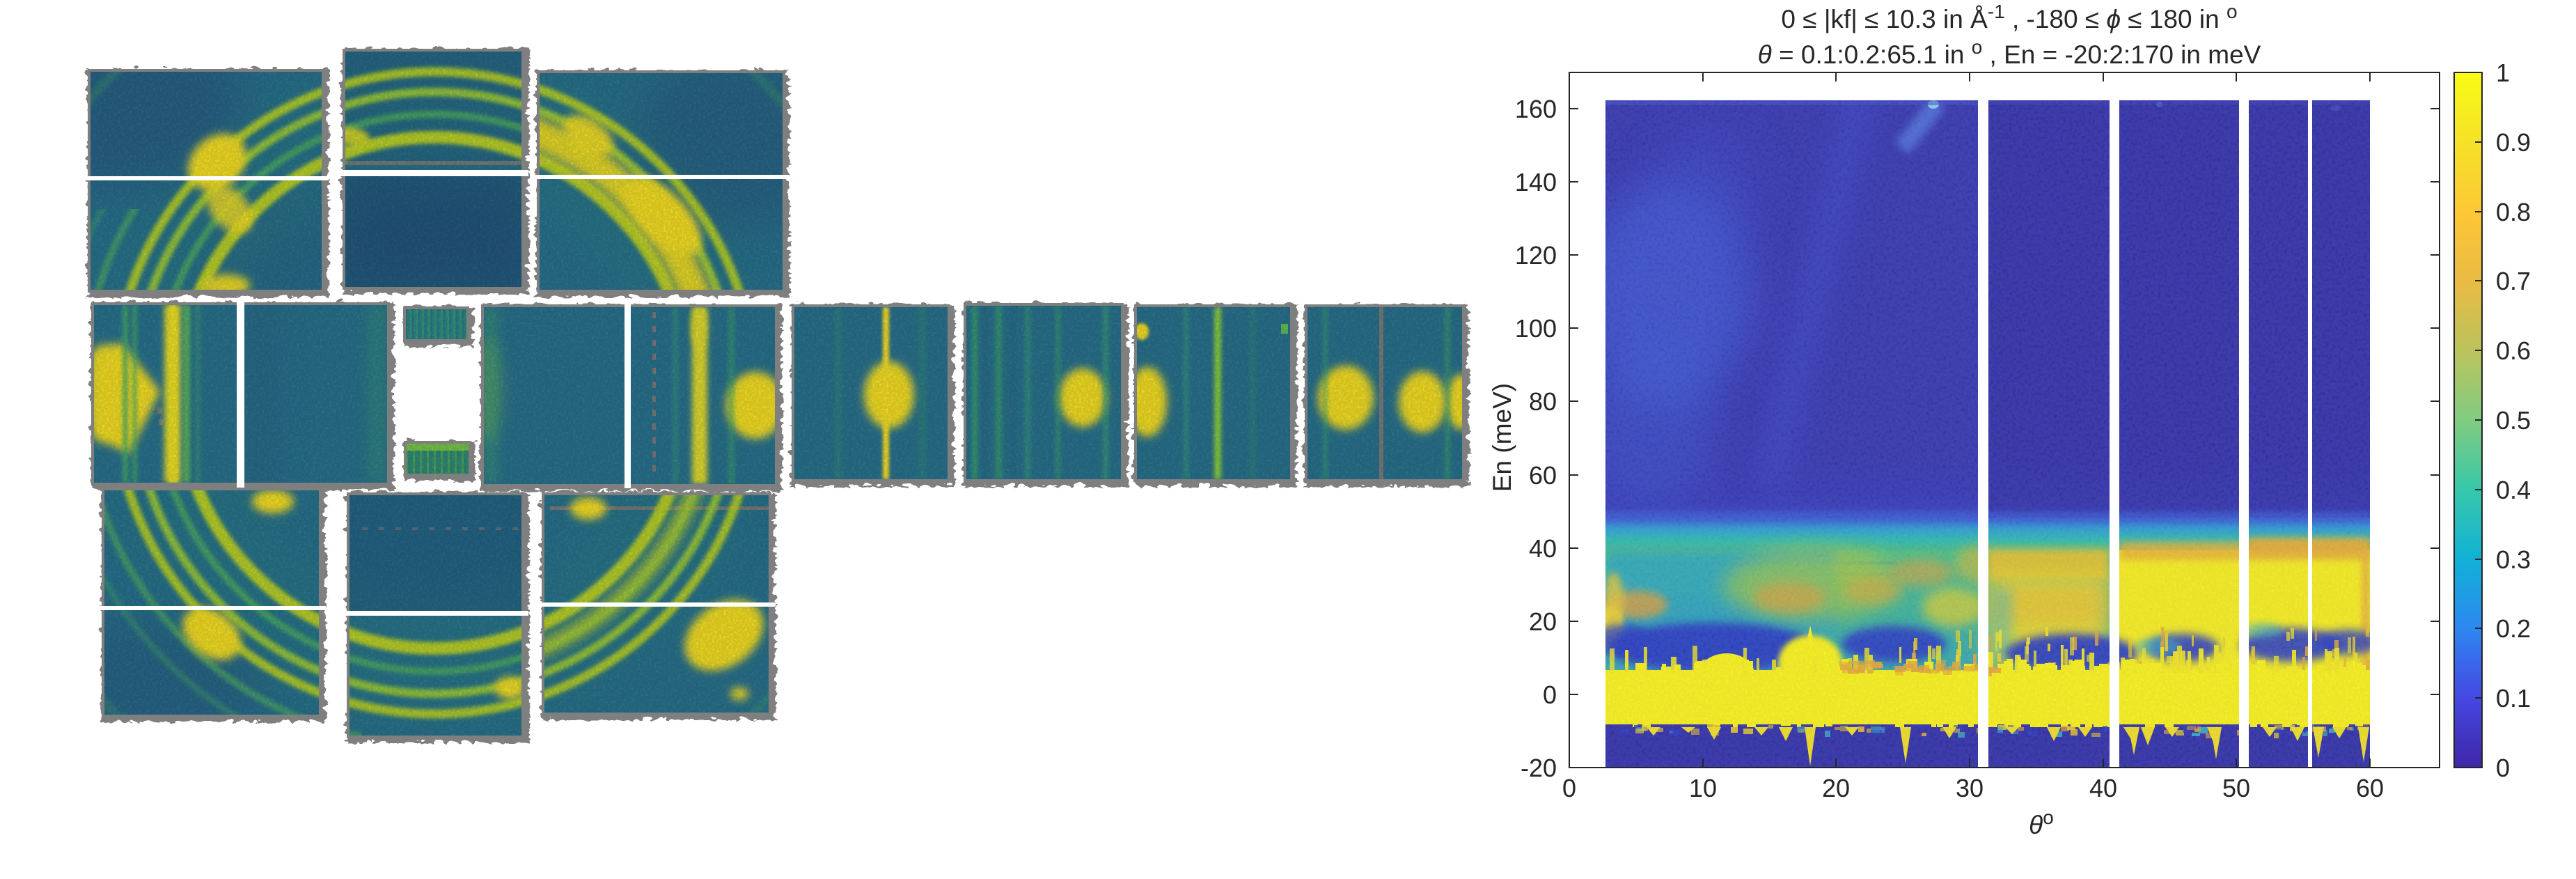 The image size is (2576, 879). Describe the element at coordinates (2503, 73) in the screenshot. I see `svg-text: 1` at that location.